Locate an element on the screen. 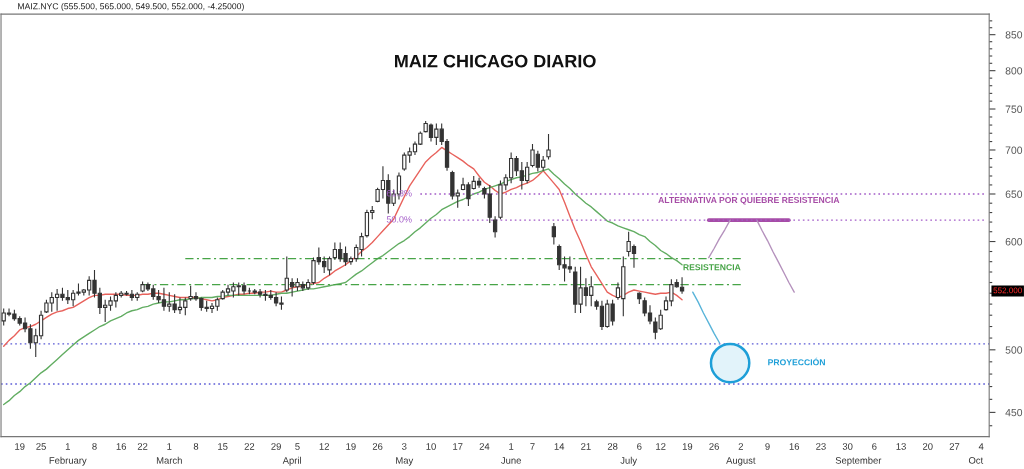 This screenshot has height=469, width=1024. x-tick-label: 28 is located at coordinates (612, 446).